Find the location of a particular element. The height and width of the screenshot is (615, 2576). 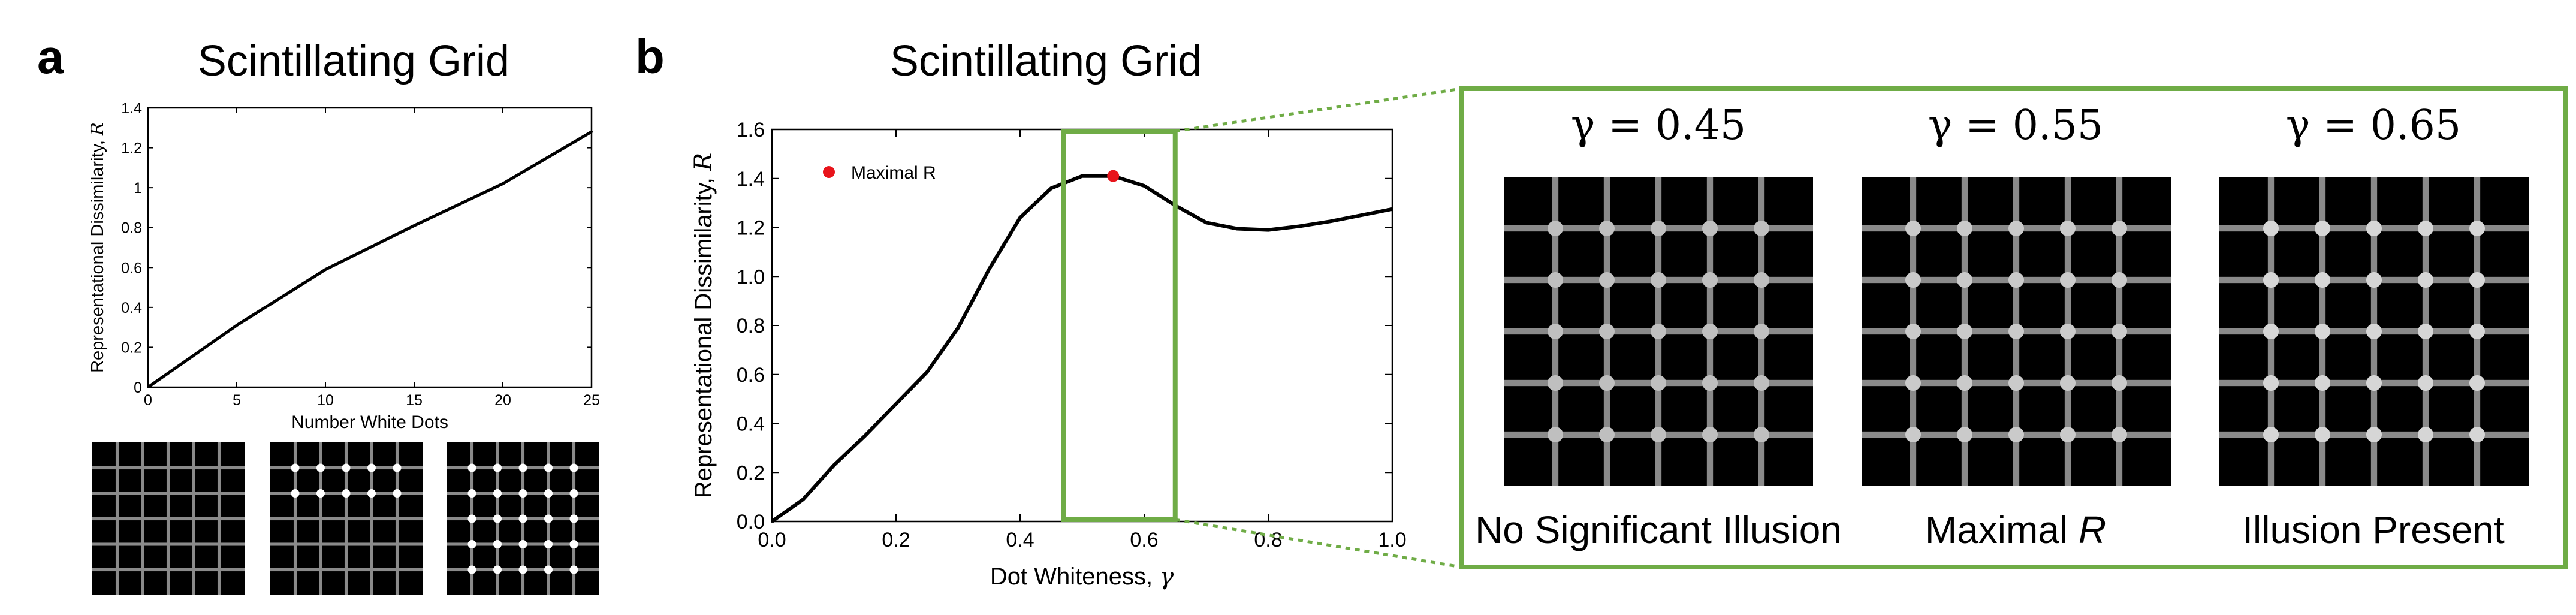

panel-b-y-tick-label: 1.6 is located at coordinates (751, 130).